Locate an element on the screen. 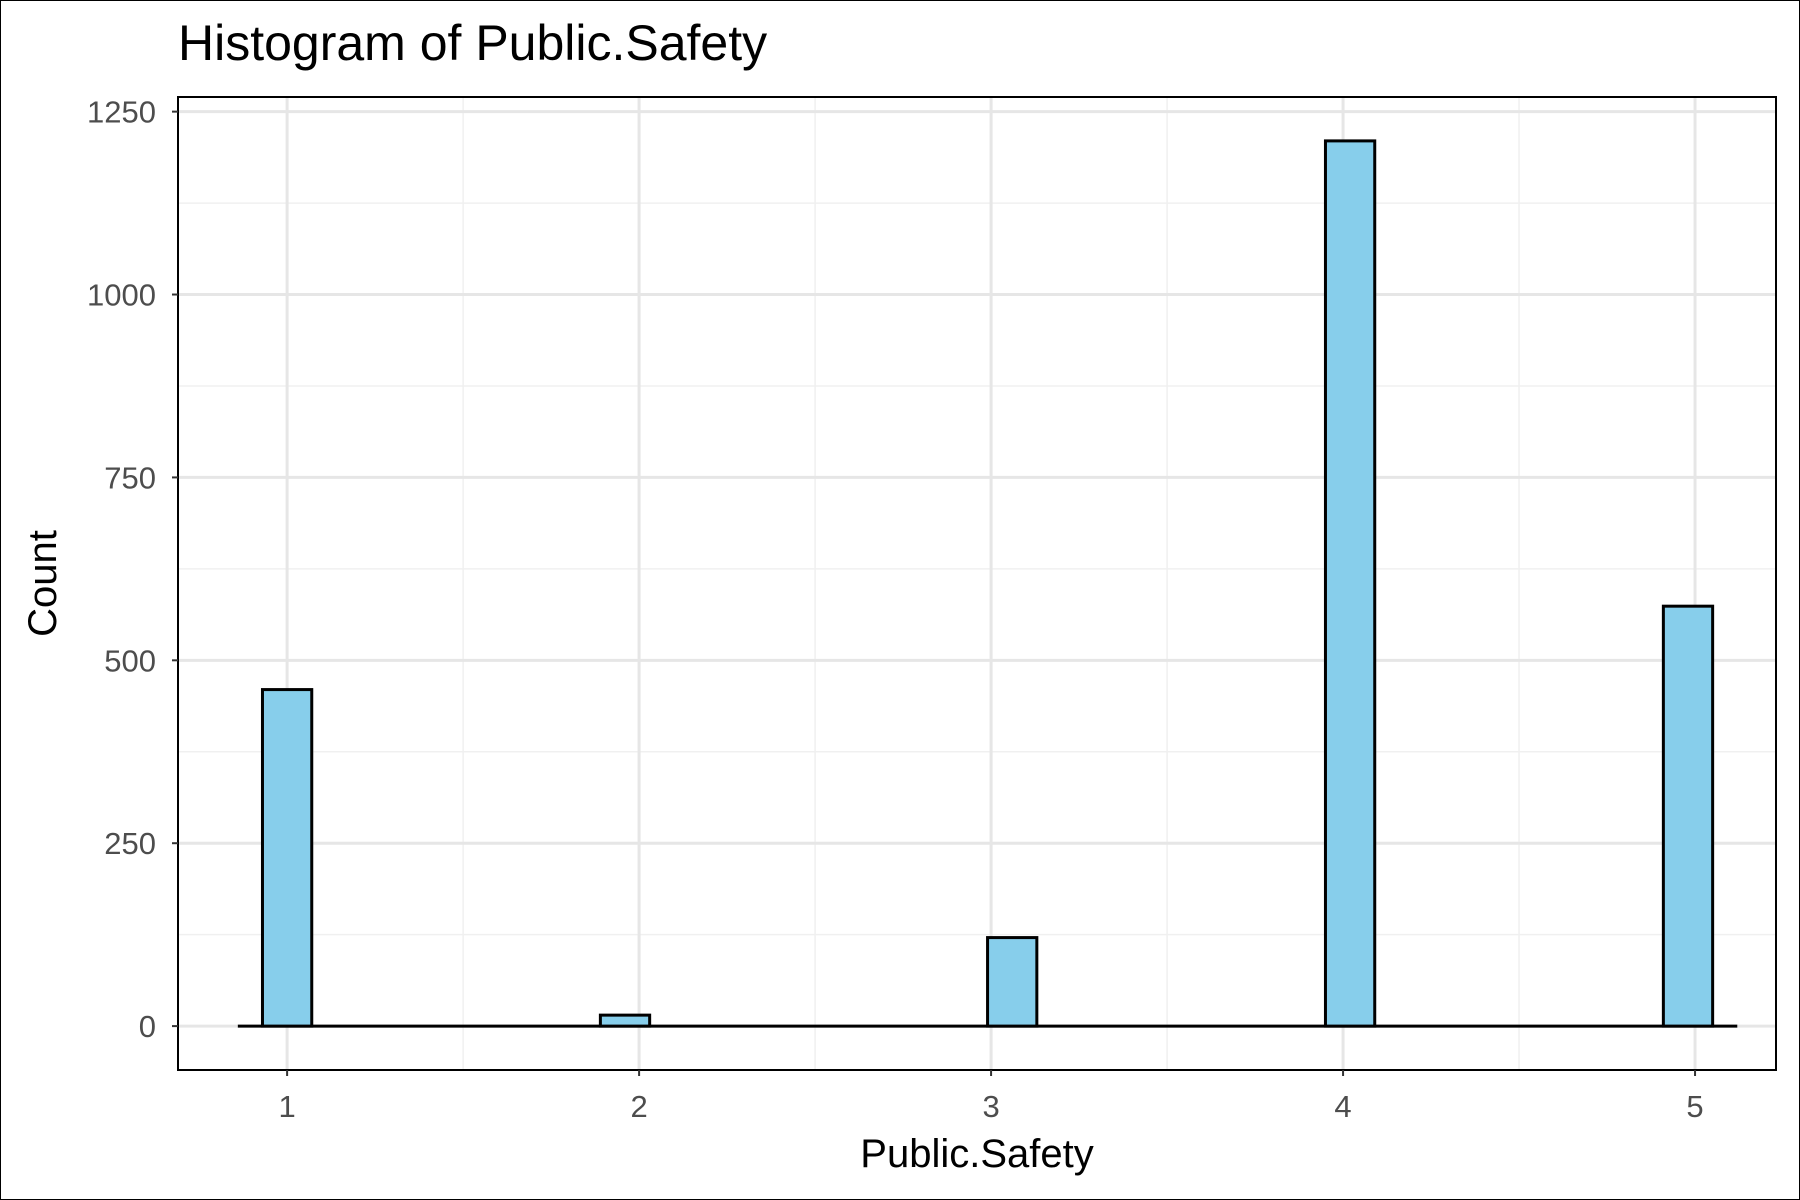 The height and width of the screenshot is (1200, 1800). y-tick-label: 250 is located at coordinates (130, 843).